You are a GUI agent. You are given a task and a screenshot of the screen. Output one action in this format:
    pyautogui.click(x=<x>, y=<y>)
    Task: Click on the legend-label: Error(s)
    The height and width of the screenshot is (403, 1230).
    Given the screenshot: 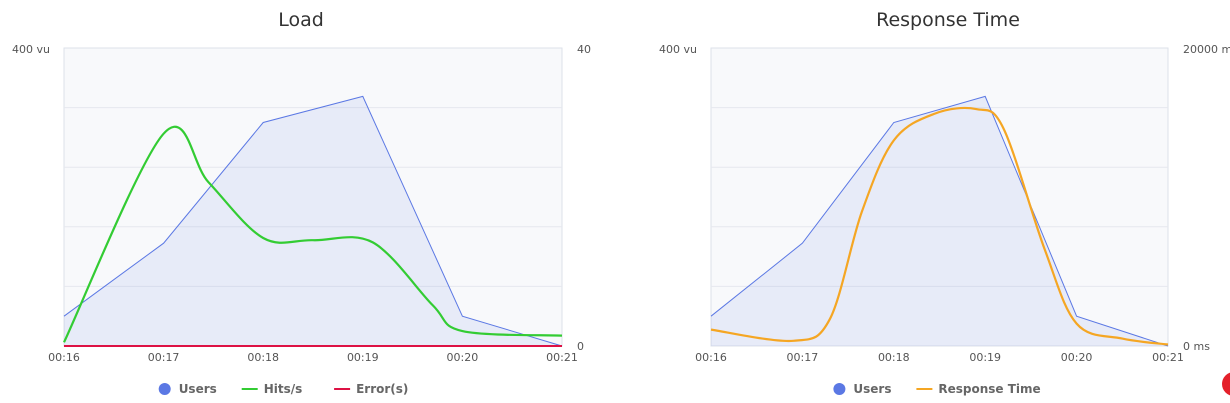 What is the action you would take?
    pyautogui.click(x=382, y=389)
    